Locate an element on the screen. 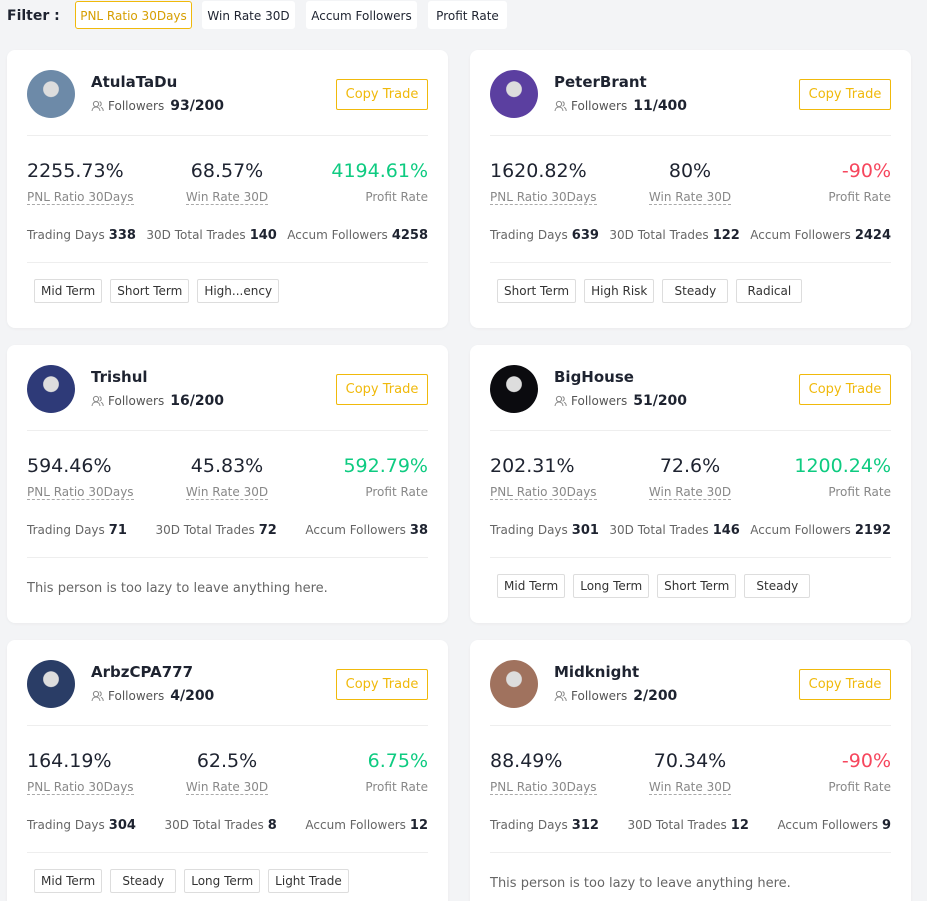 Image resolution: width=927 pixels, height=901 pixels. tag-list: Short Term High Risk Steady Radical is located at coordinates (650, 291).